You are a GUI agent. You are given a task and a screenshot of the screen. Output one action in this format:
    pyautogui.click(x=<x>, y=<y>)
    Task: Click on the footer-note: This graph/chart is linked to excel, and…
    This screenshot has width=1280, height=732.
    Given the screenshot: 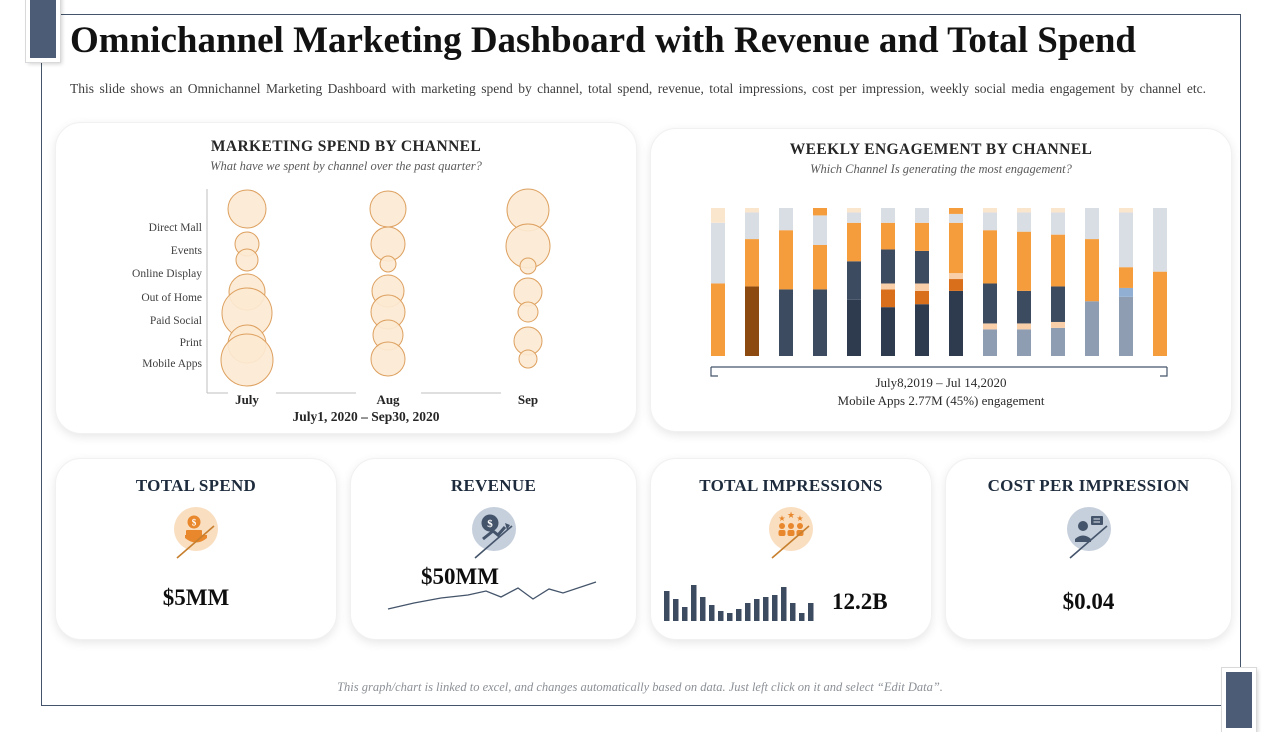 What is the action you would take?
    pyautogui.click(x=640, y=687)
    